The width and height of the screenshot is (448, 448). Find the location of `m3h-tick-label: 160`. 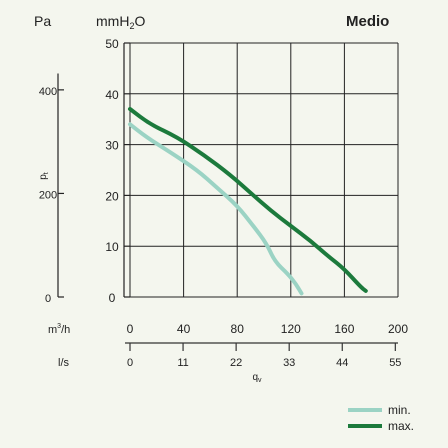

m3h-tick-label: 160 is located at coordinates (344, 329).